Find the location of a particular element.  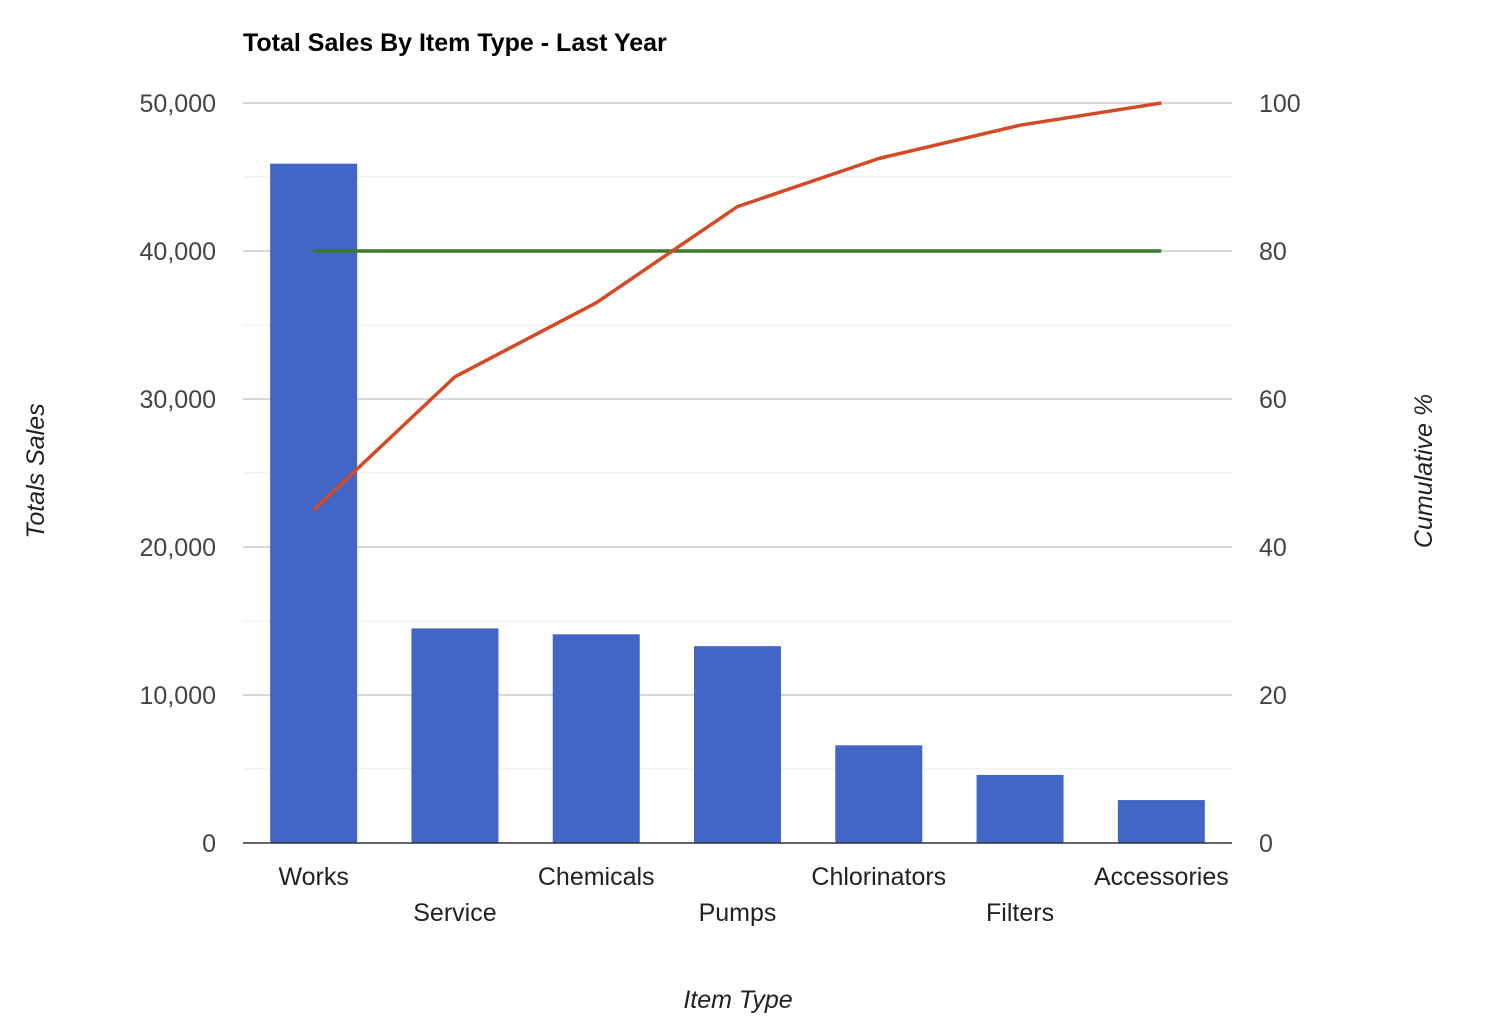

y2-tick-label: 100 is located at coordinates (1280, 104).